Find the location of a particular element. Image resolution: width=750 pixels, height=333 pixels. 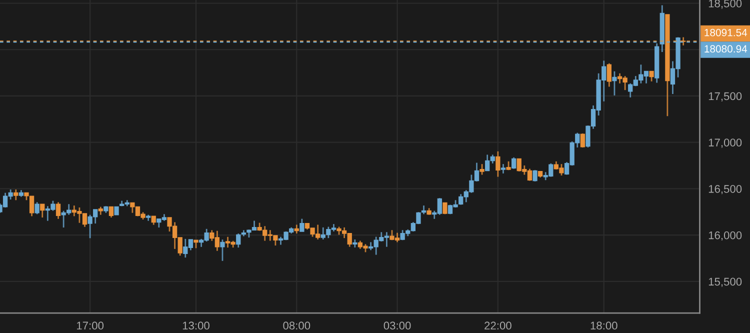

x-tick-label: 08:00 is located at coordinates (296, 326).